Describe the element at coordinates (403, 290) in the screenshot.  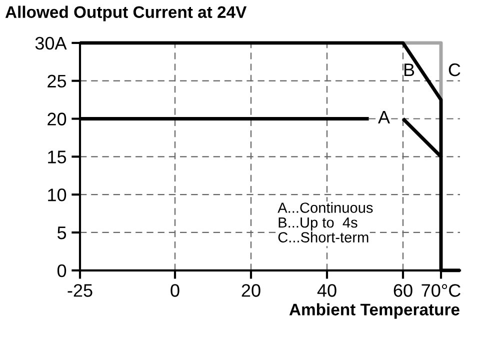
I see `x-tick-label: 60` at that location.